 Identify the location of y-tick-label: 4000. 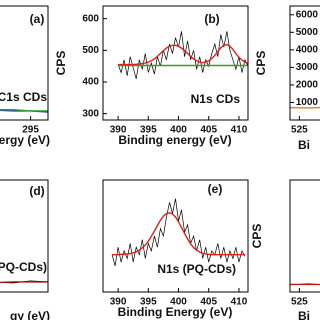
(307, 49).